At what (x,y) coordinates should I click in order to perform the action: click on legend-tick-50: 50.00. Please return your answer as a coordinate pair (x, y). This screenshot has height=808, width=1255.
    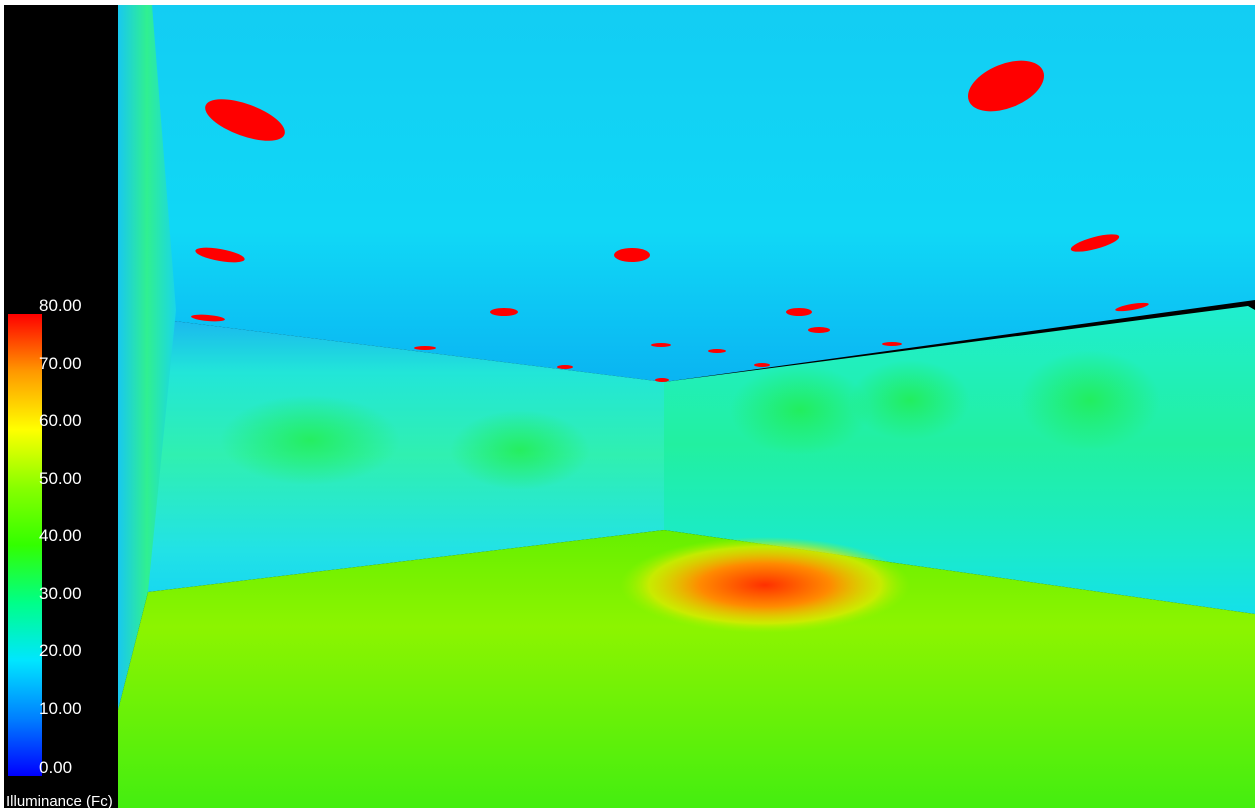
    Looking at the image, I should click on (60, 478).